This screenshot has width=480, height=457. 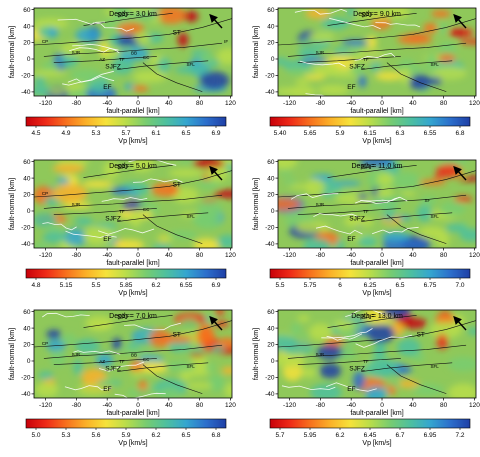 I want to click on feature-label: SJFZ, so click(x=113, y=67).